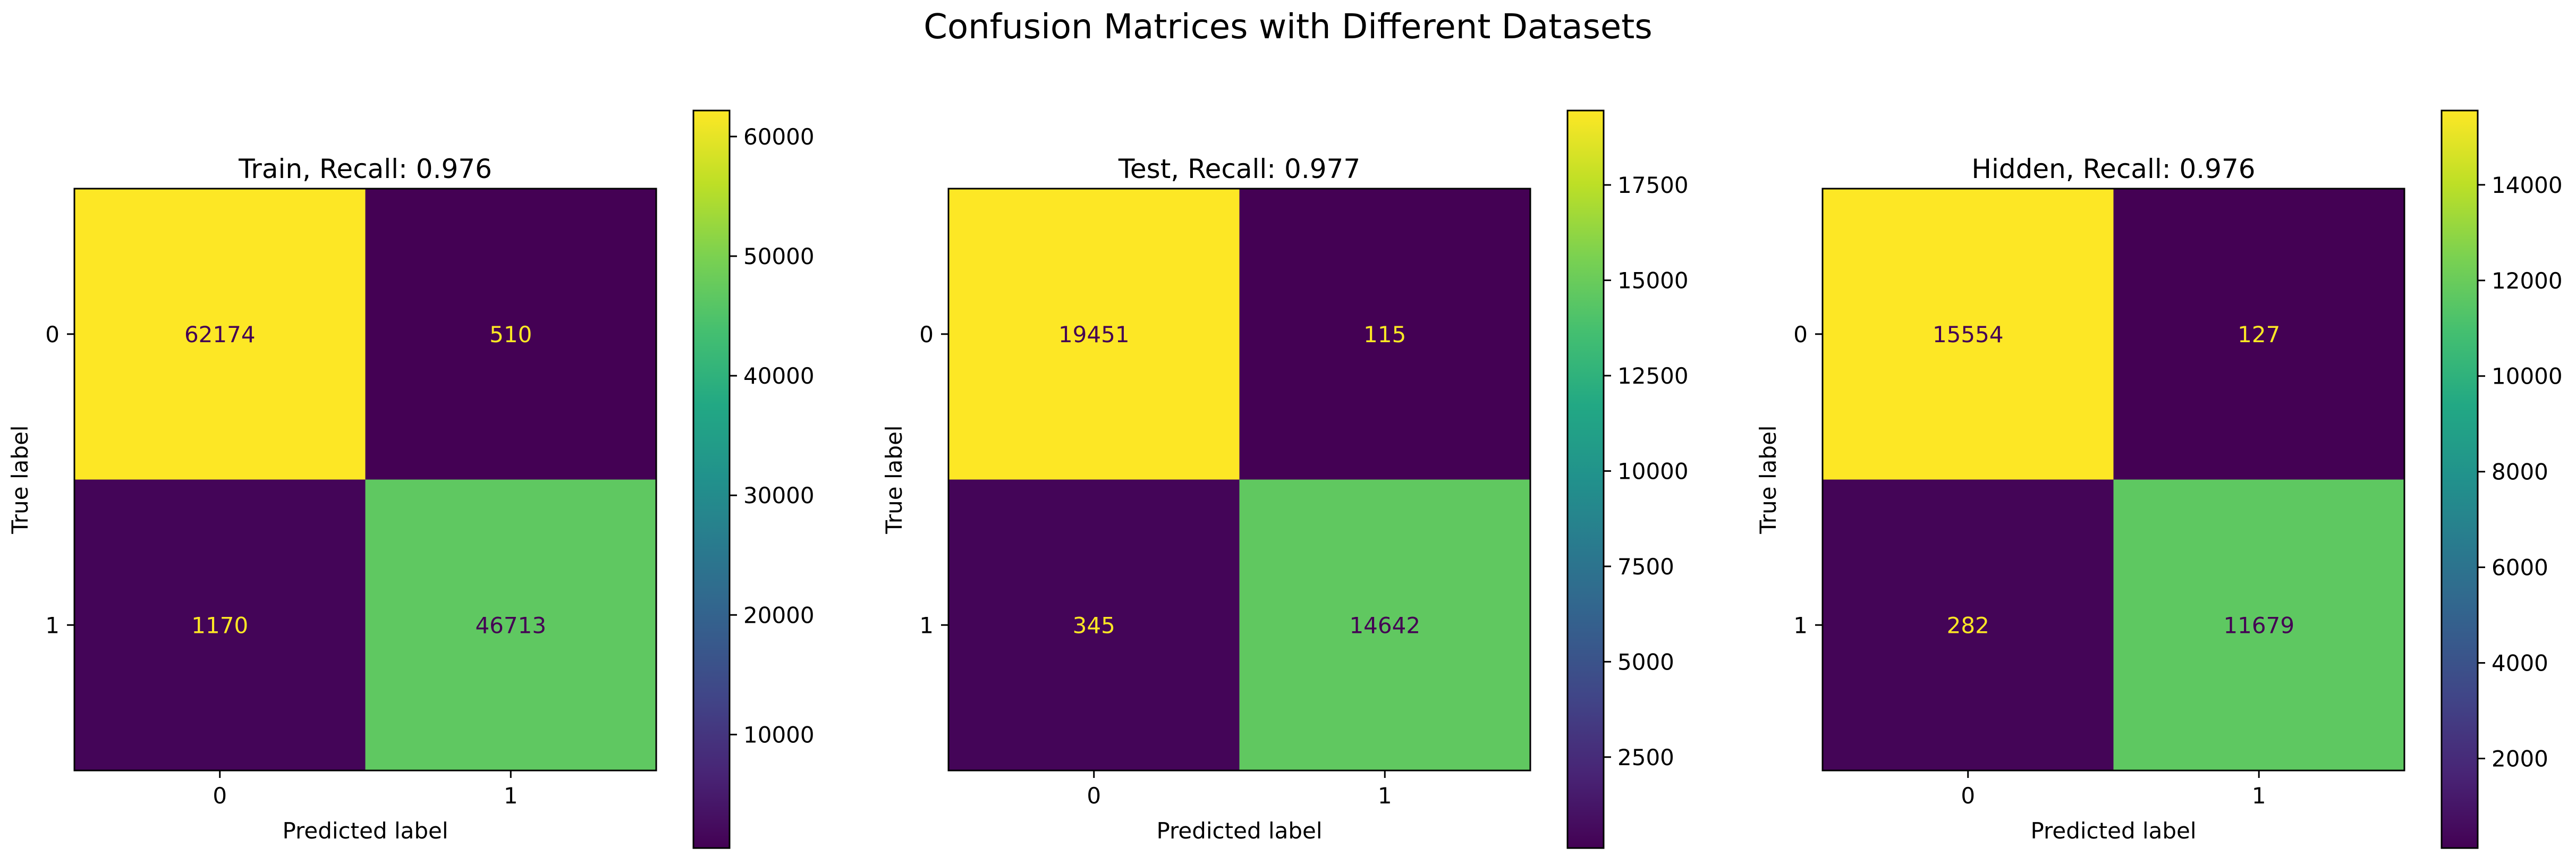 This screenshot has width=2576, height=864. What do you see at coordinates (1645, 567) in the screenshot?
I see `colorbar-tick-label: 7500` at bounding box center [1645, 567].